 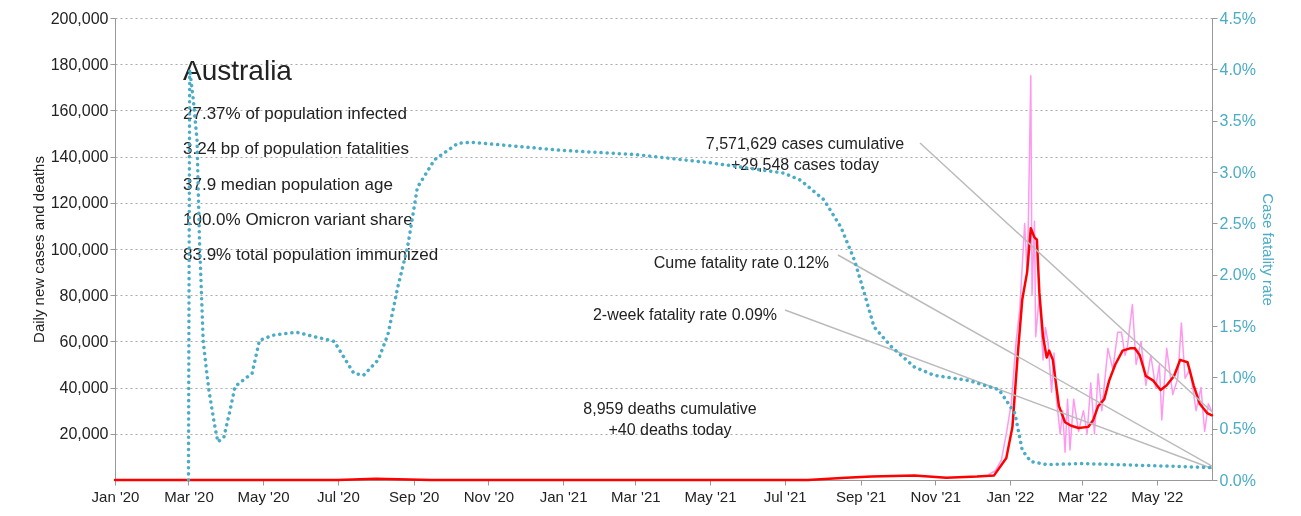 I want to click on x-tick-label: Sep '20, so click(x=414, y=496).